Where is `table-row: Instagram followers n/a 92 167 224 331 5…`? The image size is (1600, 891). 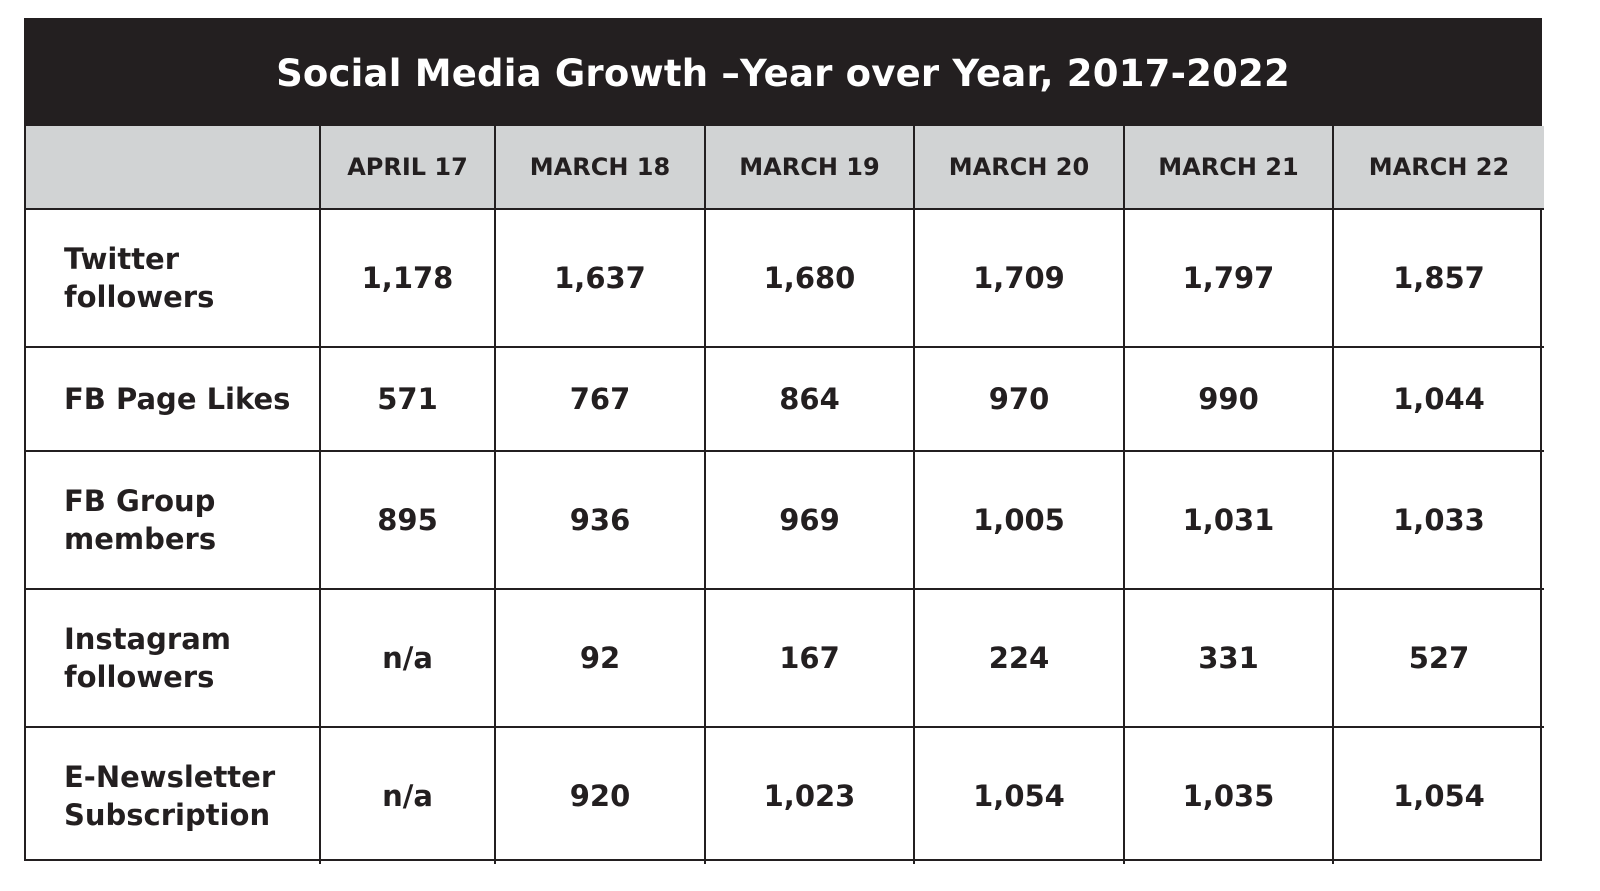
table-row: Instagram followers n/a 92 167 224 331 5… is located at coordinates (785, 658).